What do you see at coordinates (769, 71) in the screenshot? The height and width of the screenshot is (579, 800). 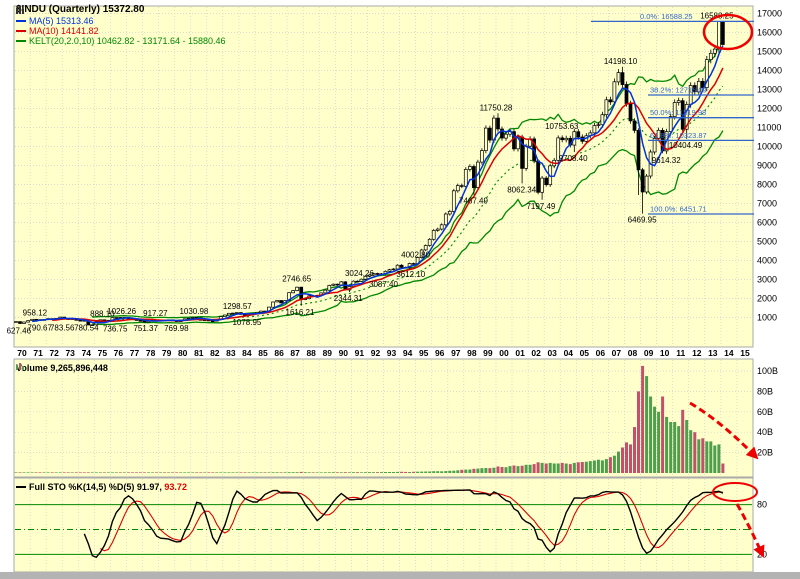 I see `price-tick: 14000` at bounding box center [769, 71].